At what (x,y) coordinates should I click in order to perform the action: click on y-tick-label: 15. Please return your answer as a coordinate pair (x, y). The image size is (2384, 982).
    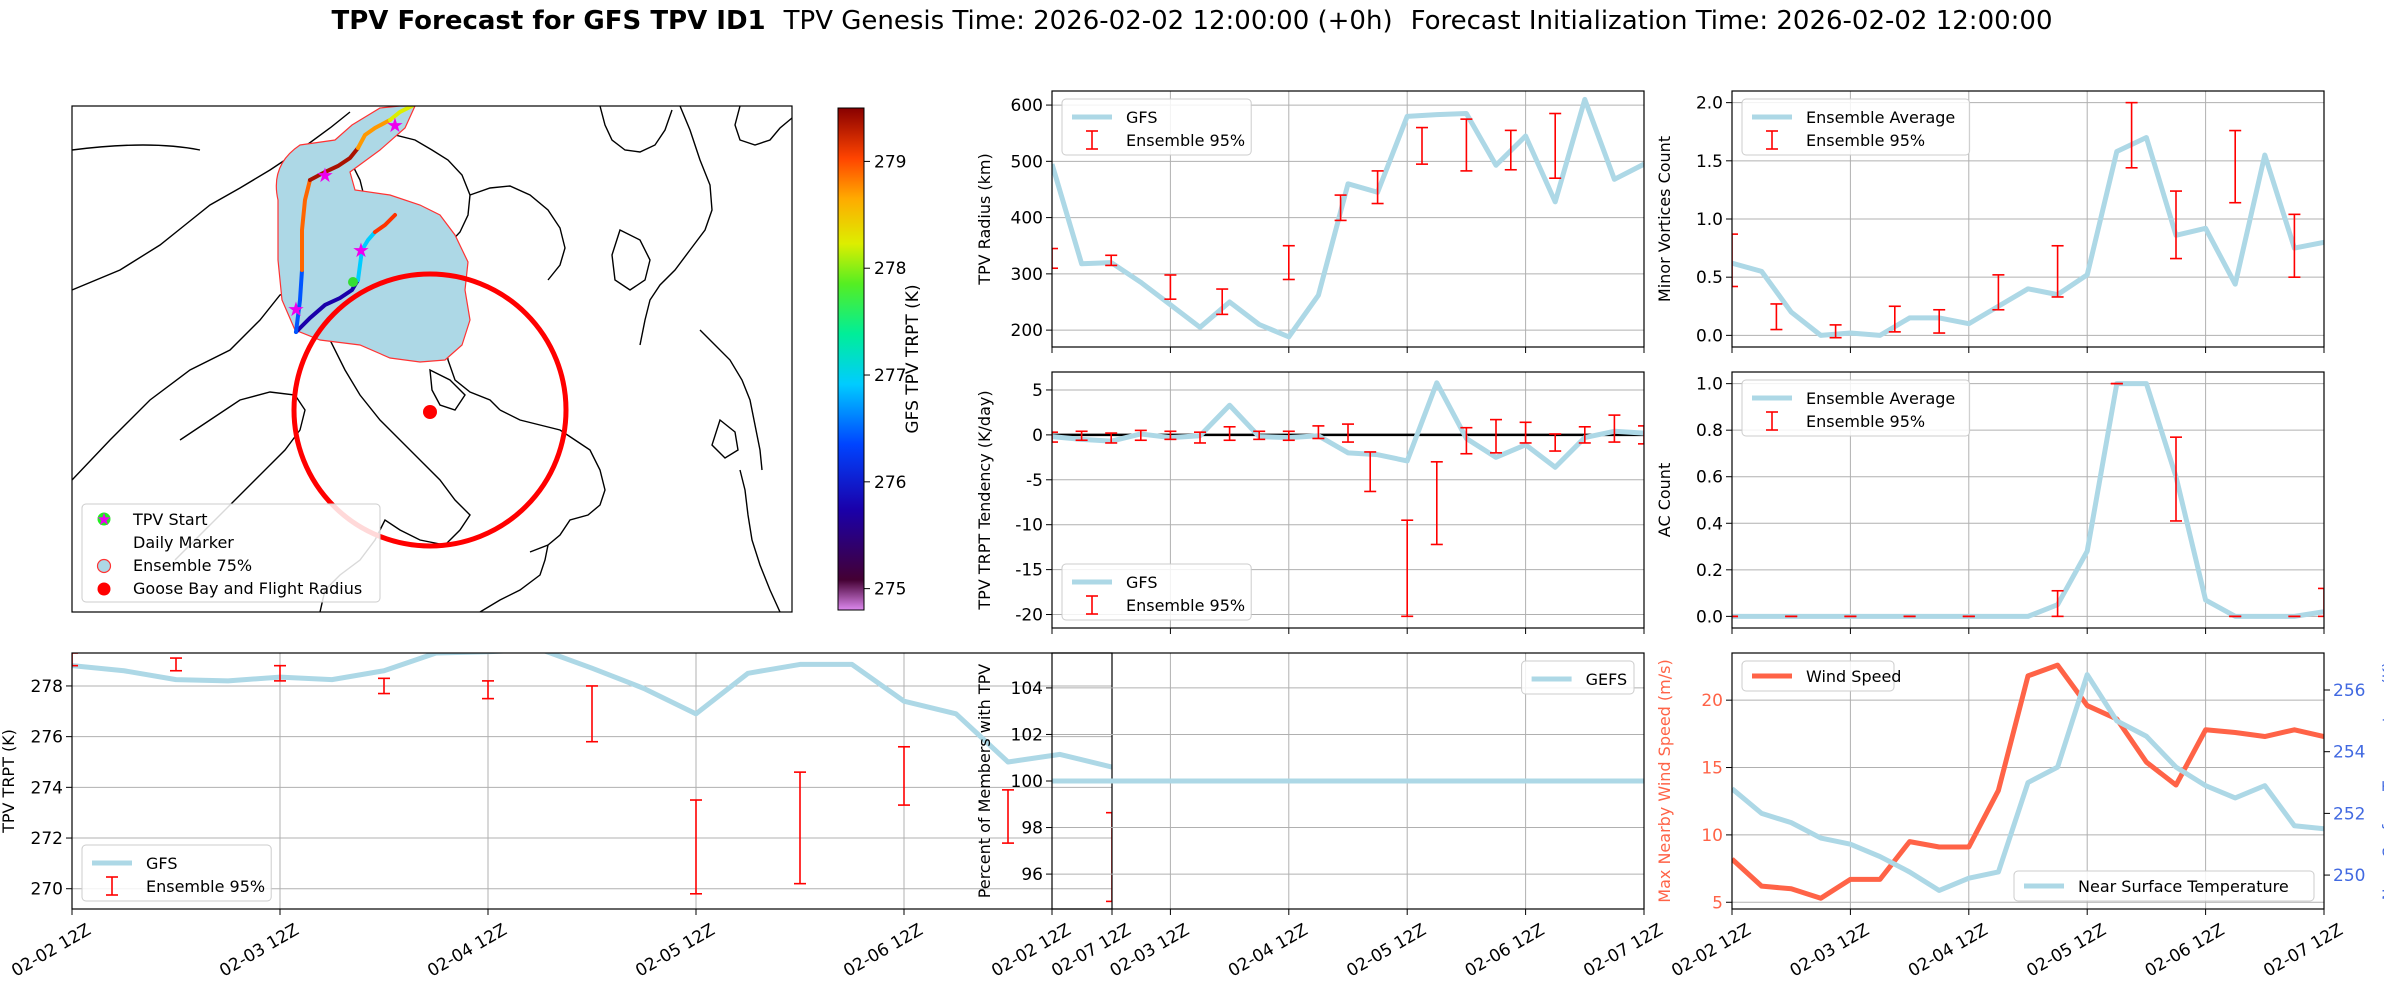
    Looking at the image, I should click on (1712, 769).